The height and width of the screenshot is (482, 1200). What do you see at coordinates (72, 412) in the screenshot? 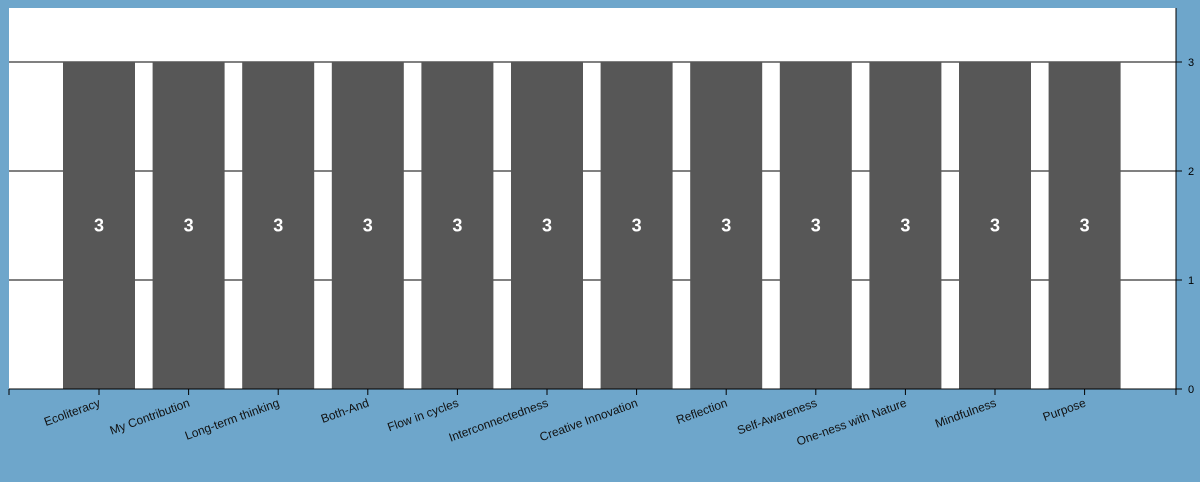
I see `x-tick-label: Ecoliteracy` at bounding box center [72, 412].